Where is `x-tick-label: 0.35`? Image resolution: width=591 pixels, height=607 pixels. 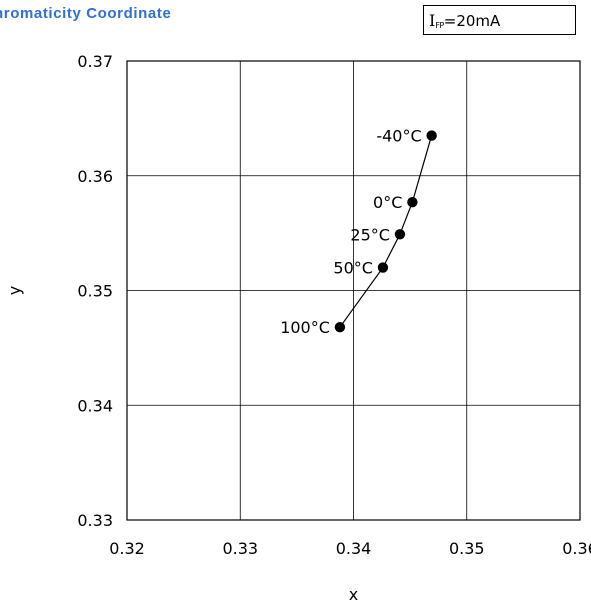
x-tick-label: 0.35 is located at coordinates (467, 548).